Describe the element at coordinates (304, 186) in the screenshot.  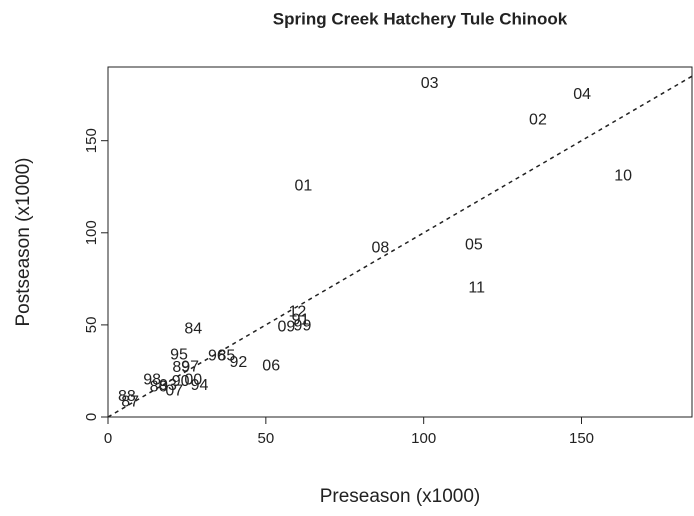
I see `point-label: 01` at that location.